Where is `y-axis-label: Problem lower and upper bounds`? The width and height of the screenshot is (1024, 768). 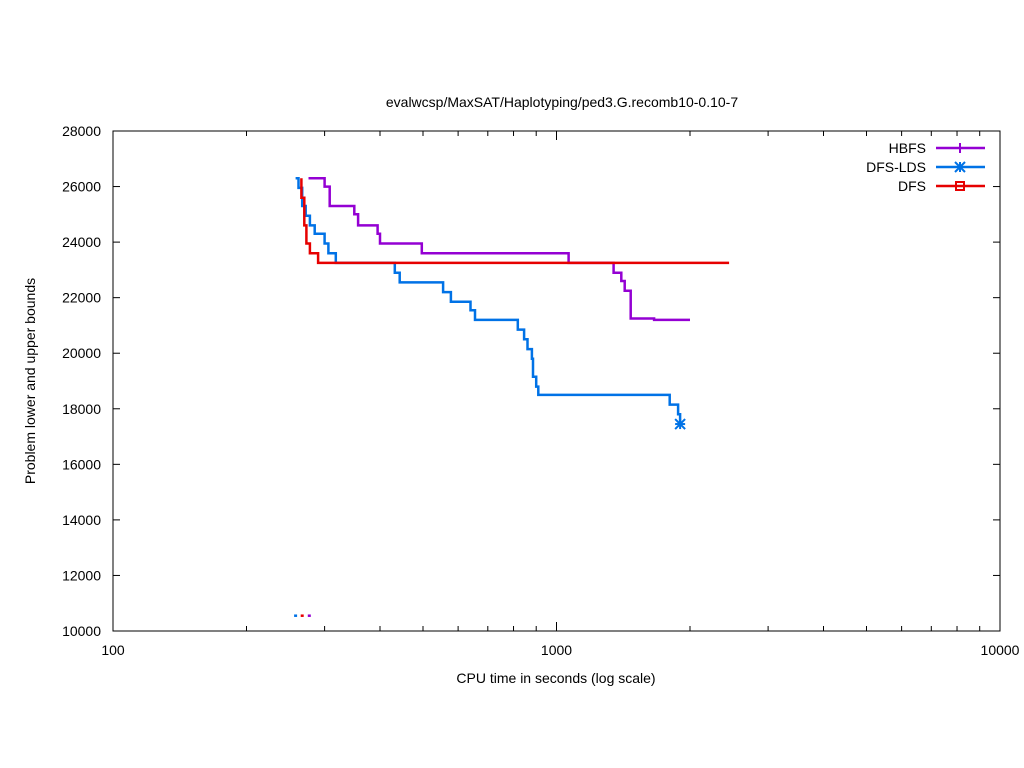
y-axis-label: Problem lower and upper bounds is located at coordinates (30, 381).